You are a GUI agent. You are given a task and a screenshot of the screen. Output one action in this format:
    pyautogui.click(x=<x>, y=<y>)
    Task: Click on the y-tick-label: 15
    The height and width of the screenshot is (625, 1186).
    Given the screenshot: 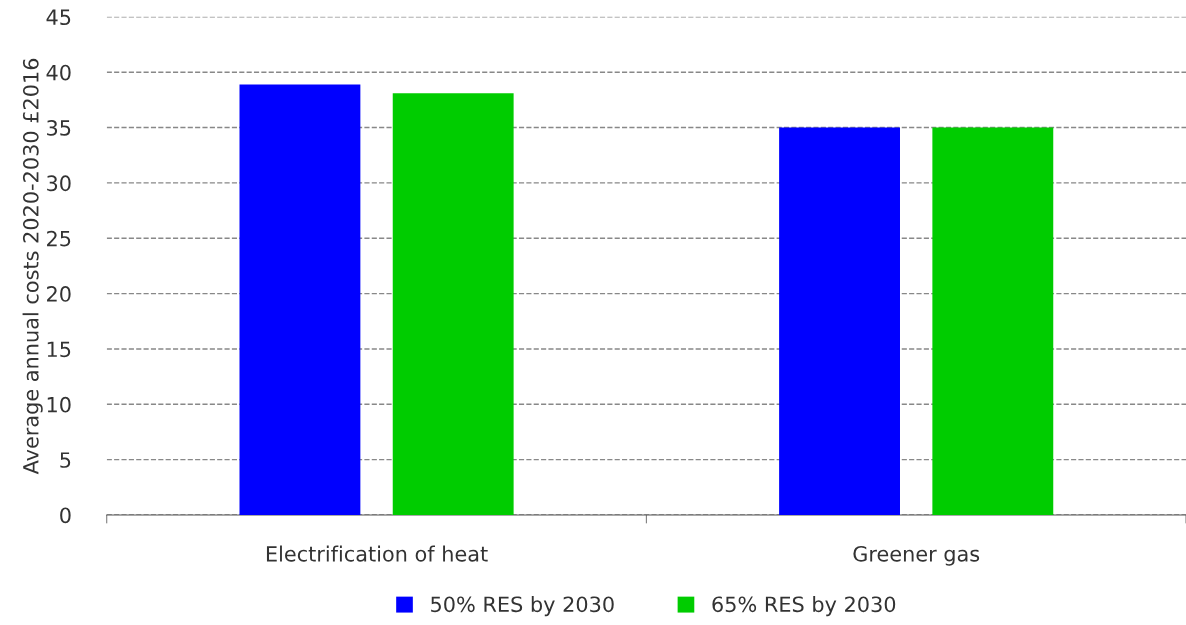 What is the action you would take?
    pyautogui.click(x=59, y=349)
    